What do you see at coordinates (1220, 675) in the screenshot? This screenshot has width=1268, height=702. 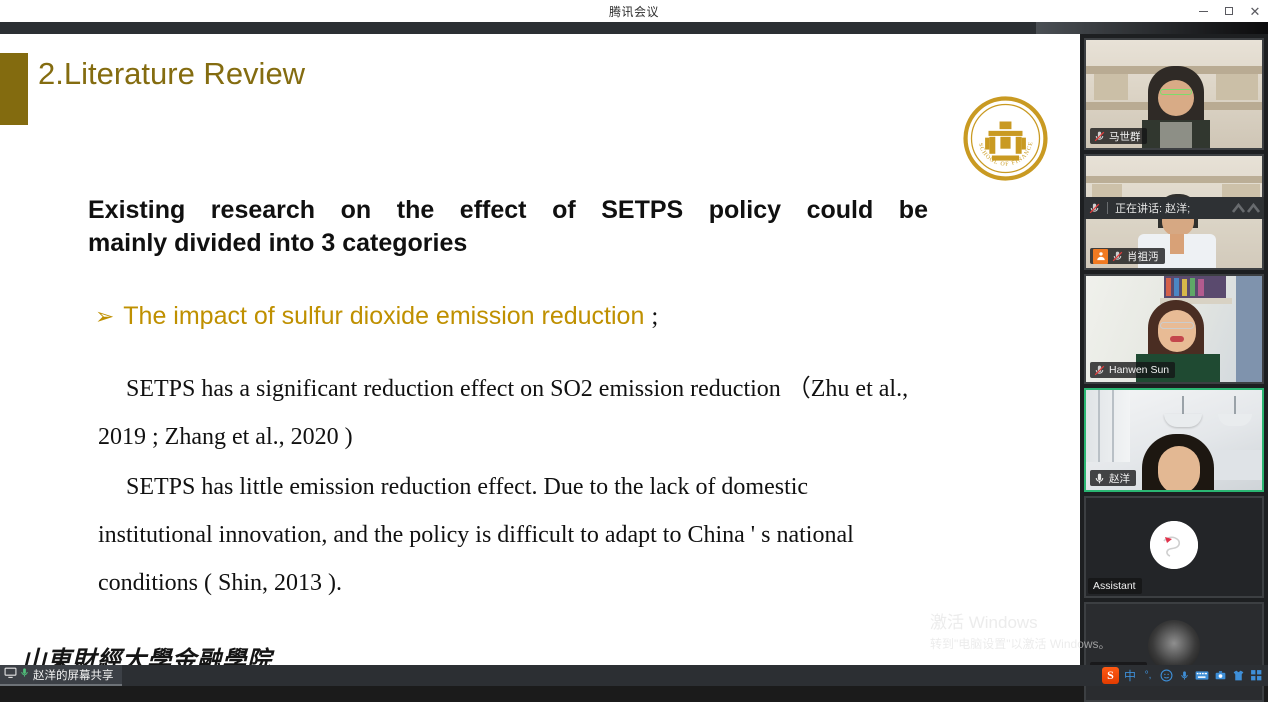 I see `screenshot-icon` at bounding box center [1220, 675].